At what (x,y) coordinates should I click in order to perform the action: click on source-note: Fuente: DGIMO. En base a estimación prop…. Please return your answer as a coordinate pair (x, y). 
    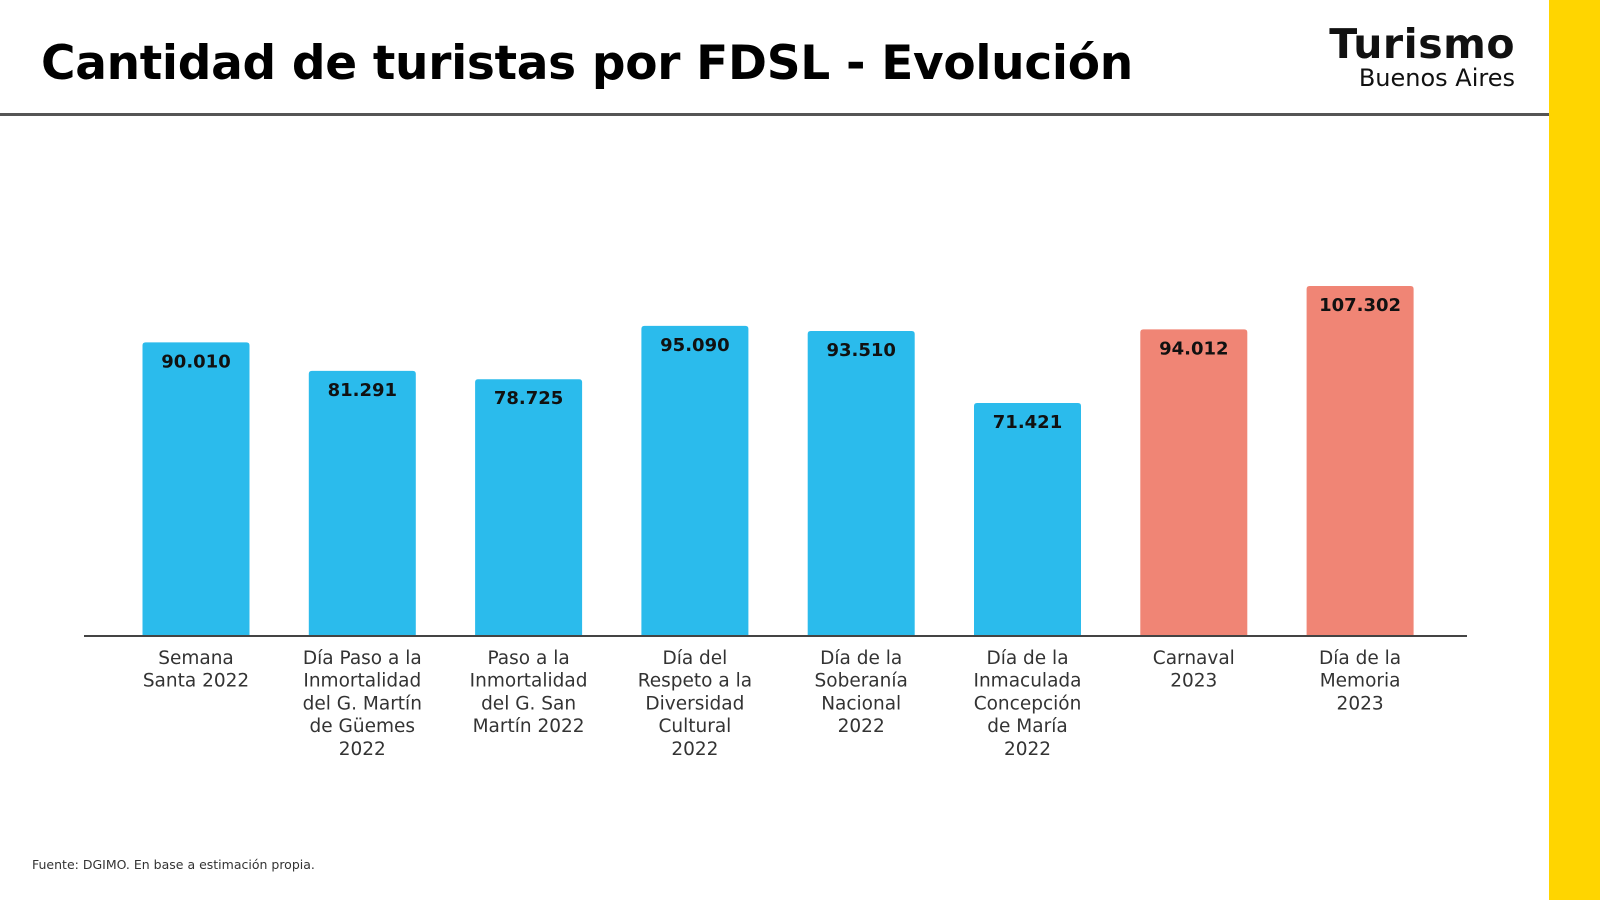
    Looking at the image, I should click on (173, 864).